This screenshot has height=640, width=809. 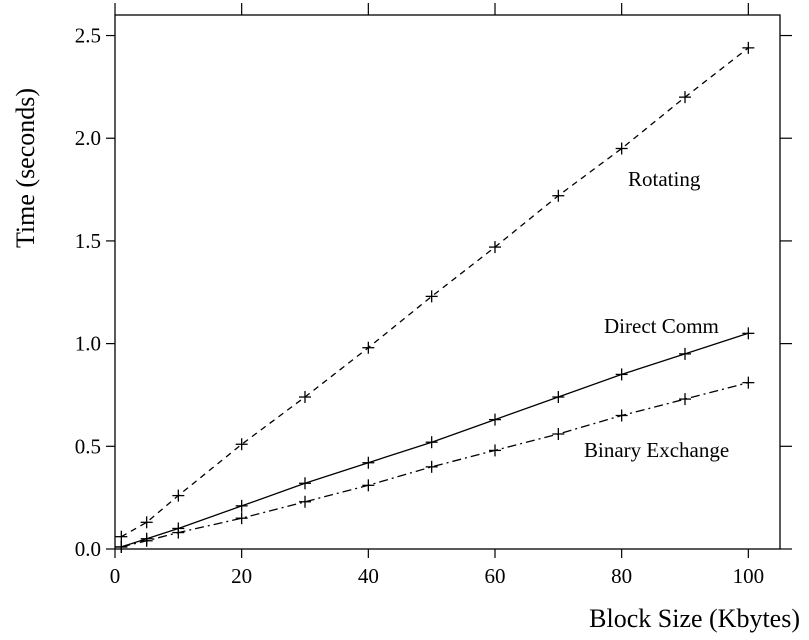 I want to click on y-tick-label: 1.0, so click(x=88, y=344).